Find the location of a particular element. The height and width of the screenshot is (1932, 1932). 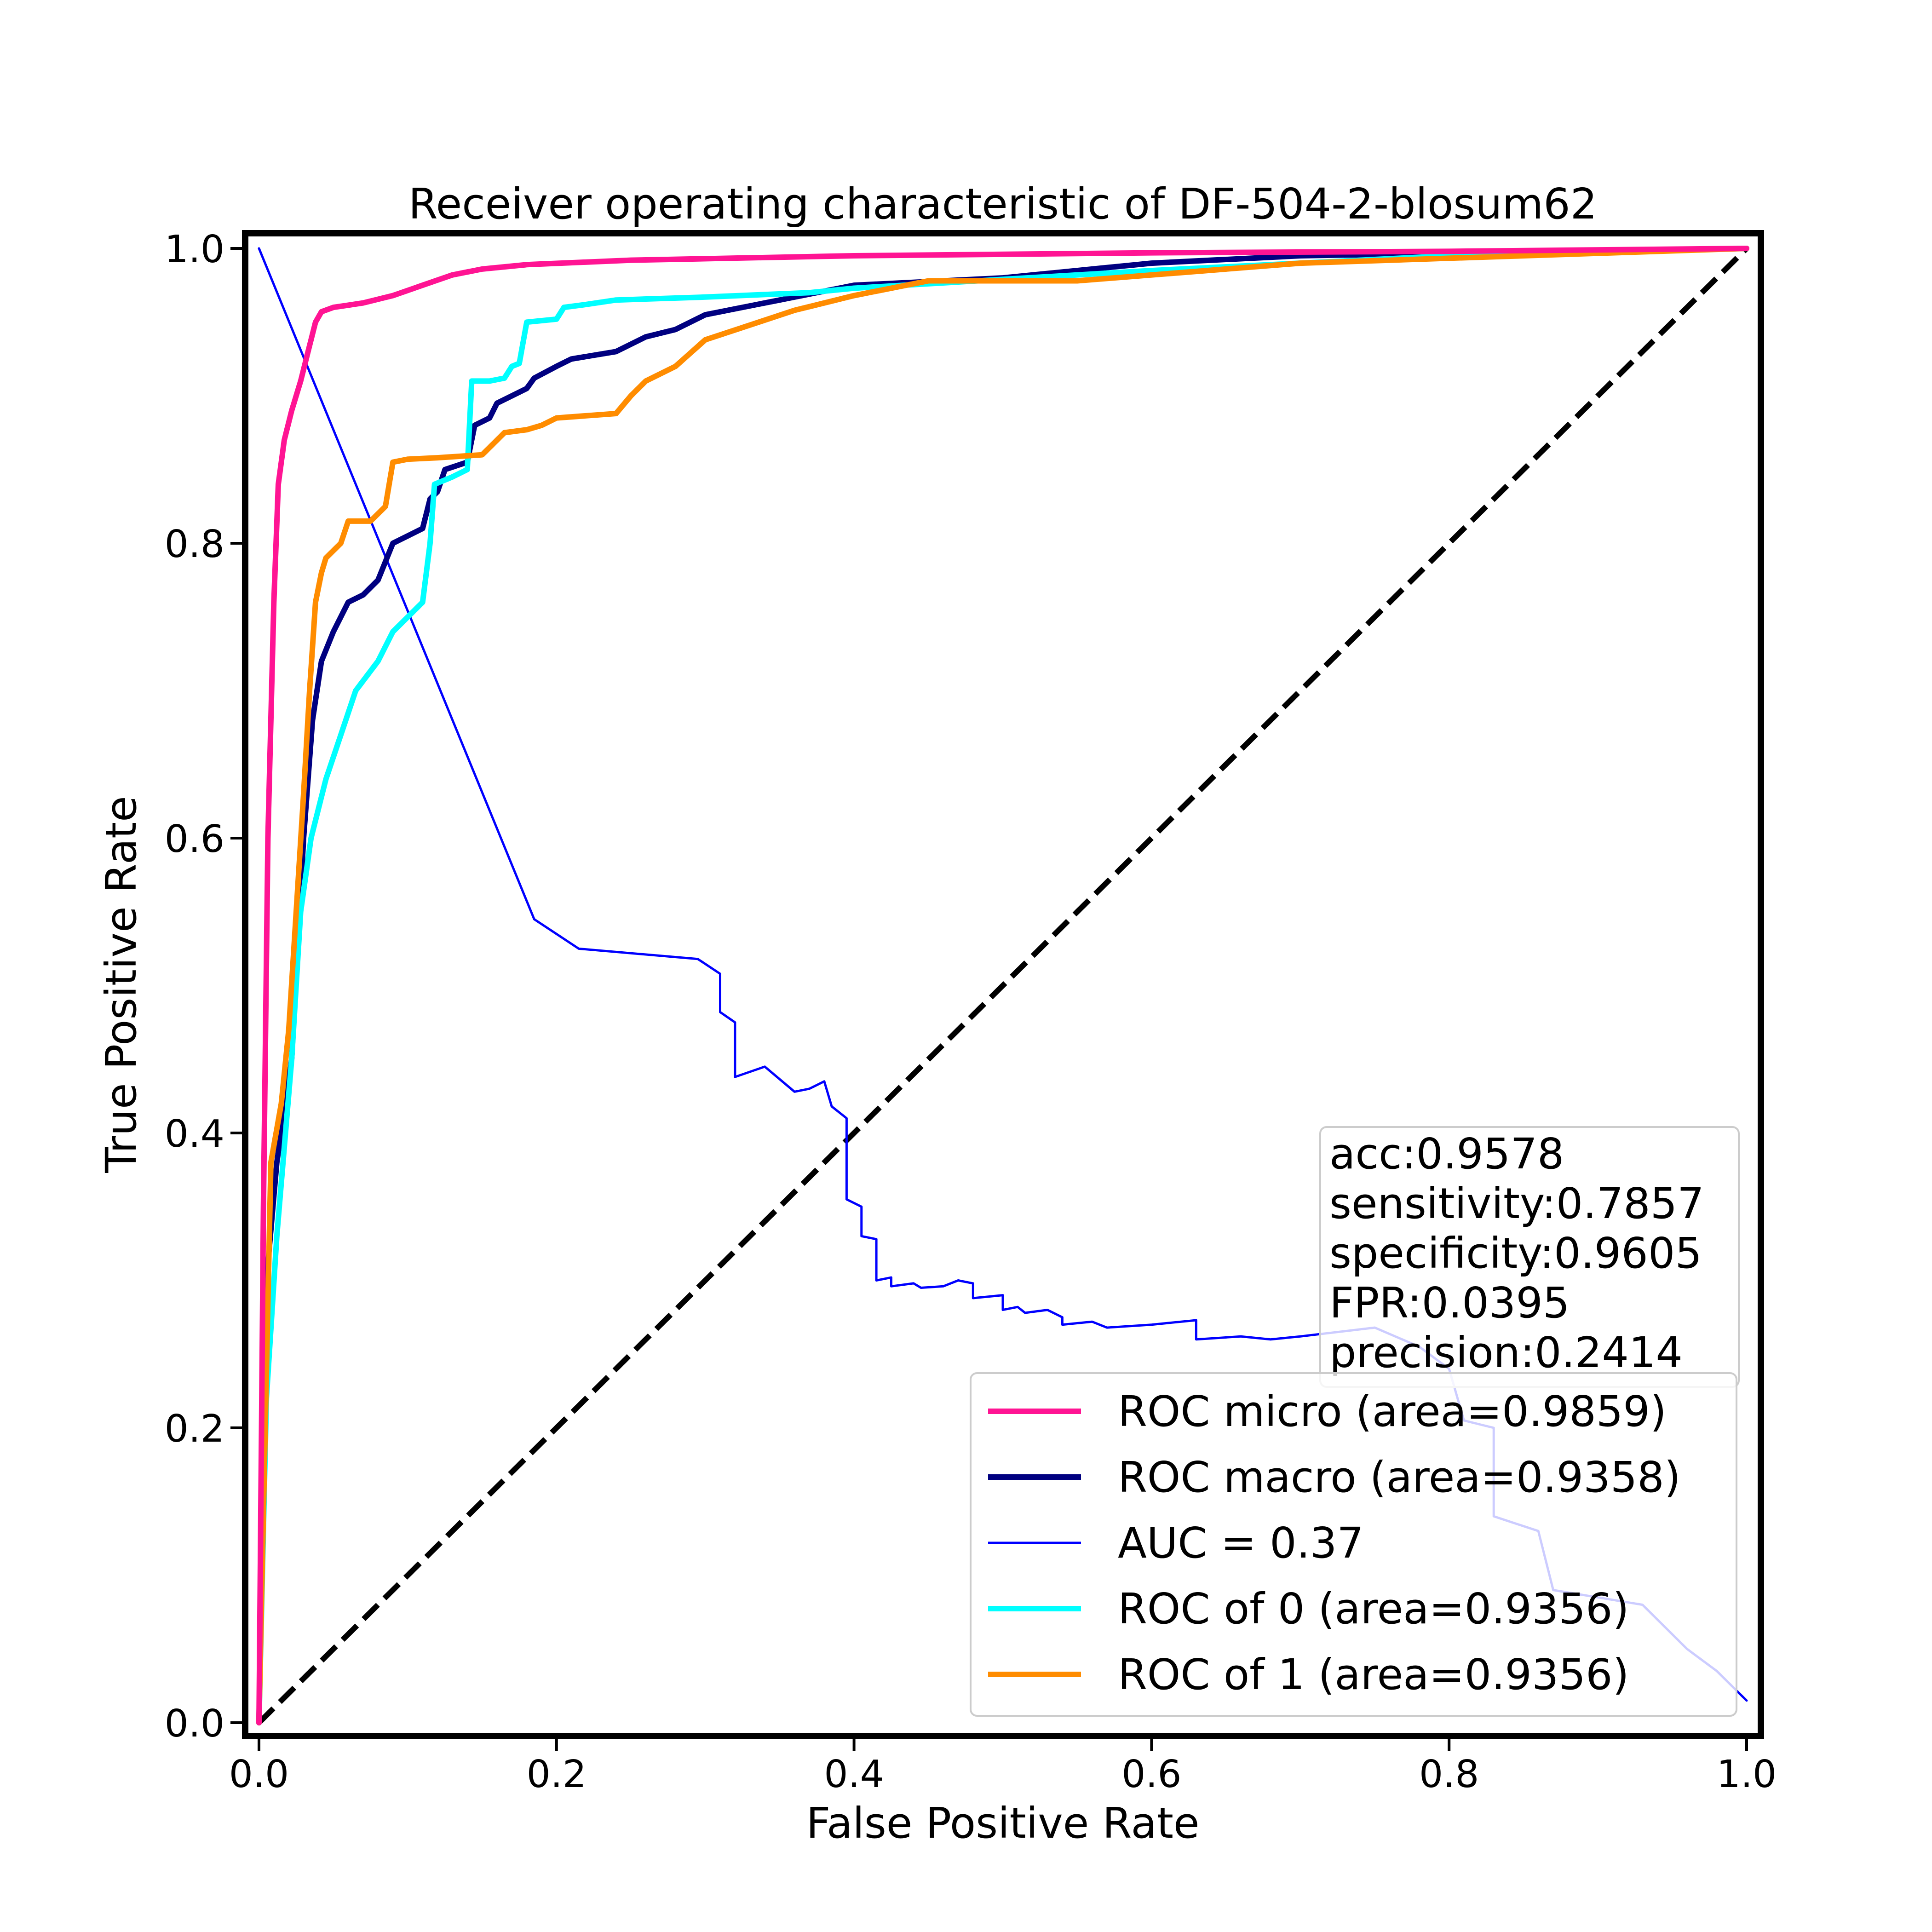

x-axis-title: False Positive Rate is located at coordinates (1002, 1823).